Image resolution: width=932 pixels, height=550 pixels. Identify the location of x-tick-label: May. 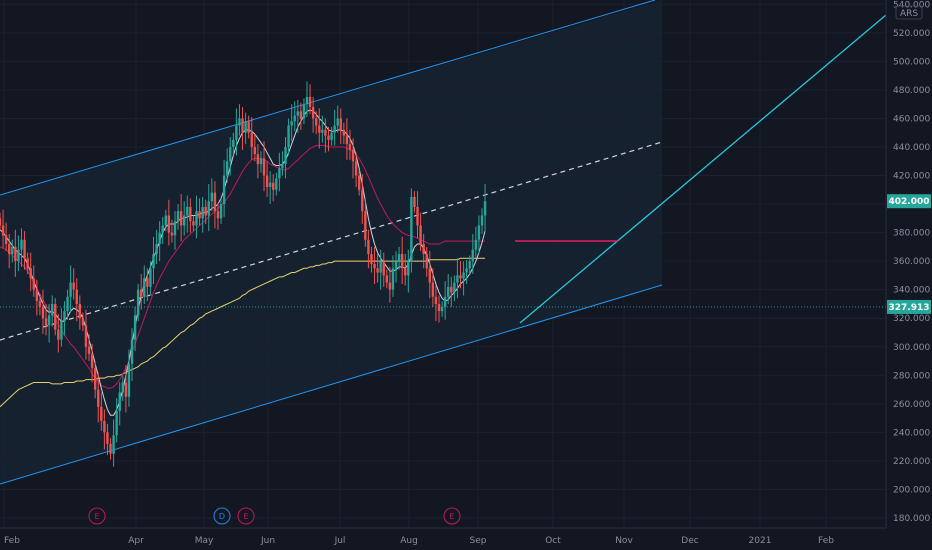
(204, 541).